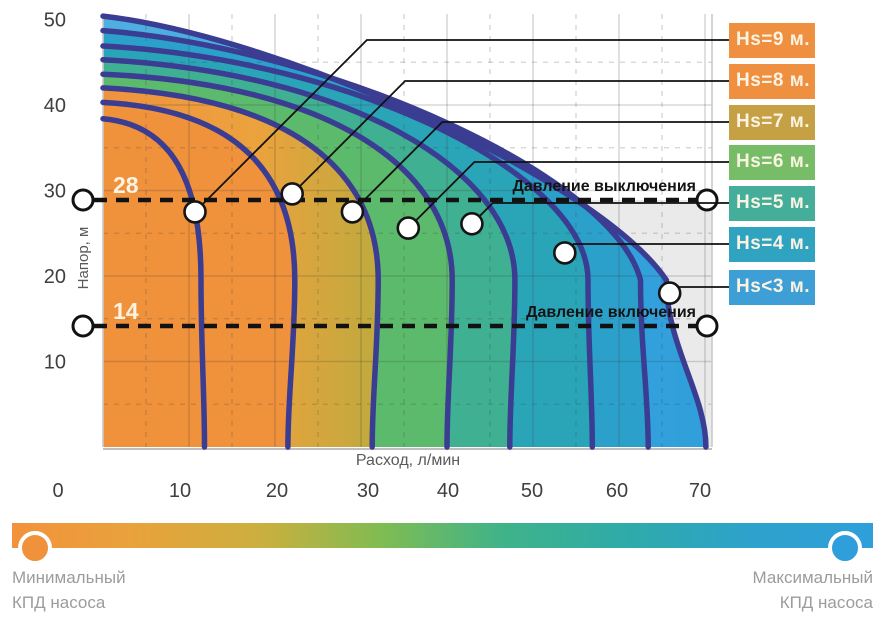  Describe the element at coordinates (669, 293) in the screenshot. I see `marker-hs3` at that location.